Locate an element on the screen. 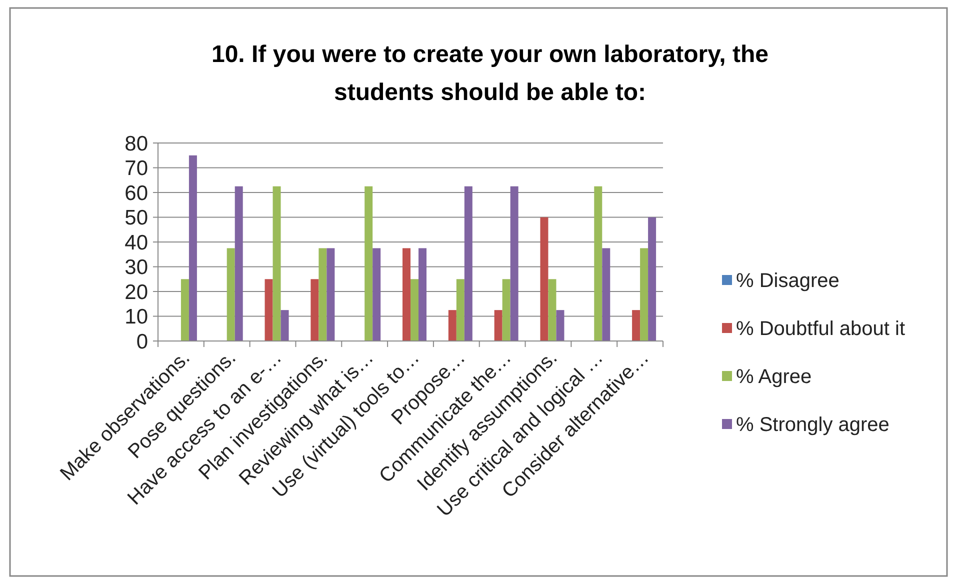 The image size is (957, 578). legend-label: % Strongly agree is located at coordinates (813, 425).